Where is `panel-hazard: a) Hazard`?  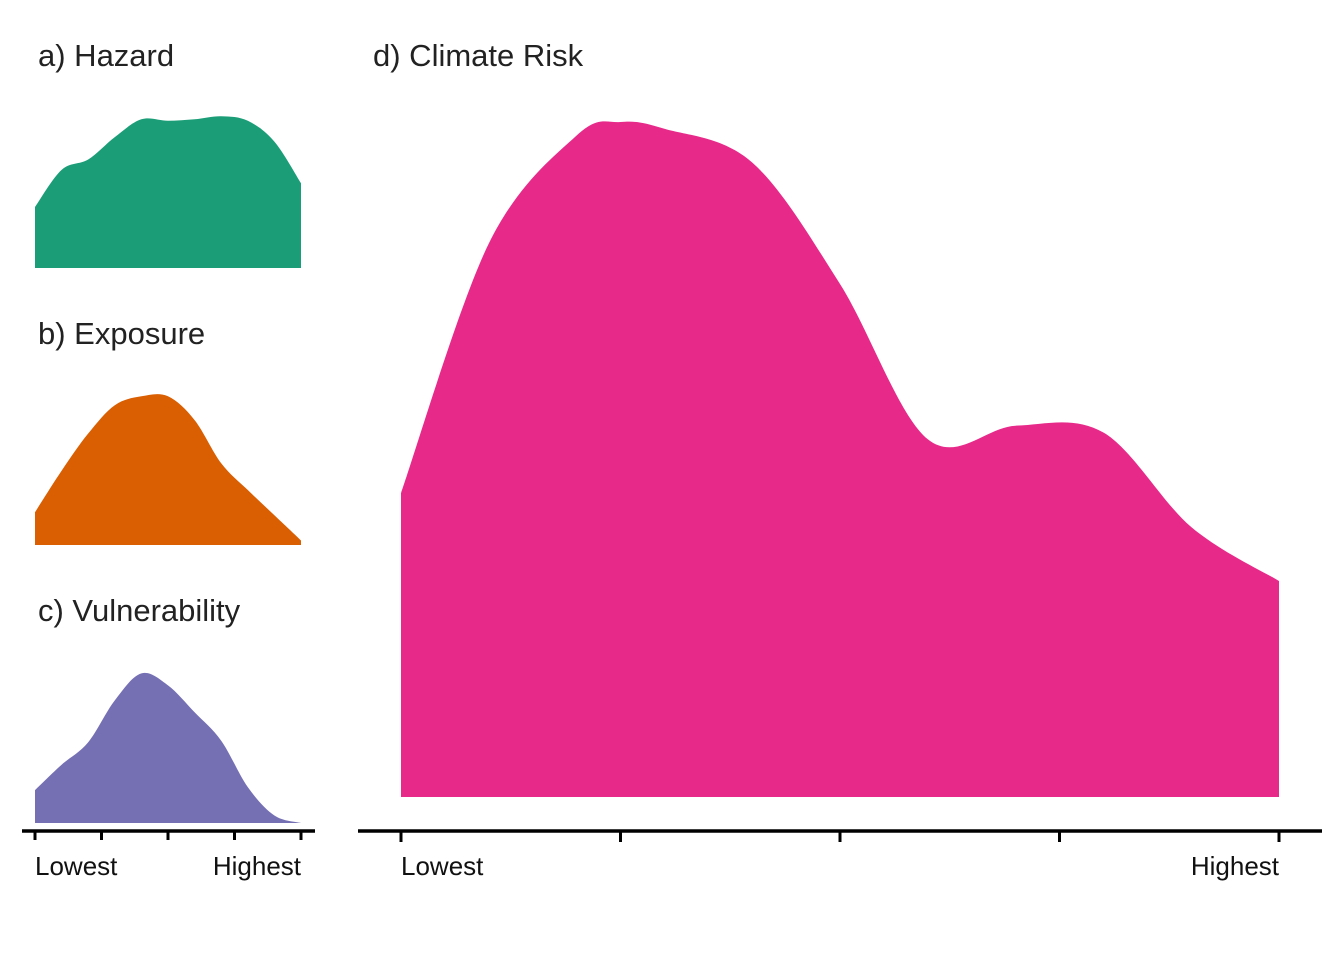
panel-hazard: a) Hazard is located at coordinates (168, 153).